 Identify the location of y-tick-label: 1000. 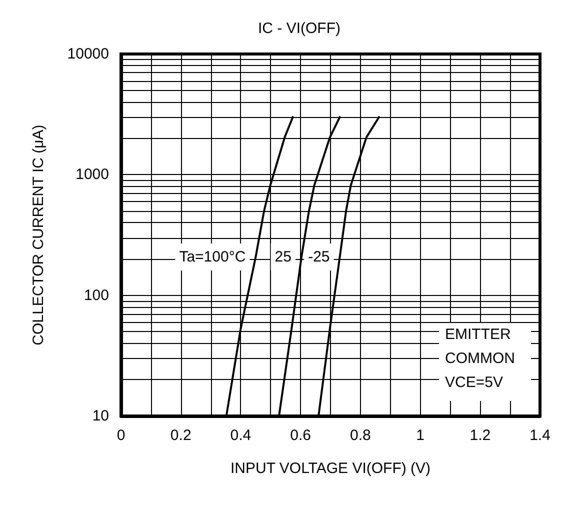
(92, 175).